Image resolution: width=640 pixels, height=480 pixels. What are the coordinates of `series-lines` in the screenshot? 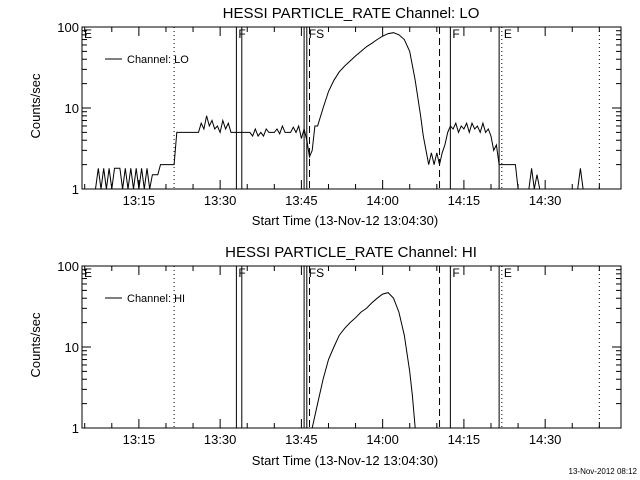 It's located at (363, 360).